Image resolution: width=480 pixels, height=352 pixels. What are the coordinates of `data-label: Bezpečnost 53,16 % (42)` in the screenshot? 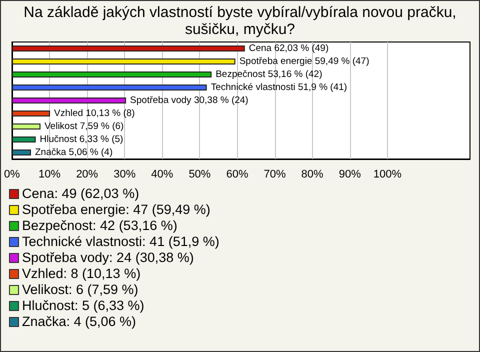 It's located at (269, 74).